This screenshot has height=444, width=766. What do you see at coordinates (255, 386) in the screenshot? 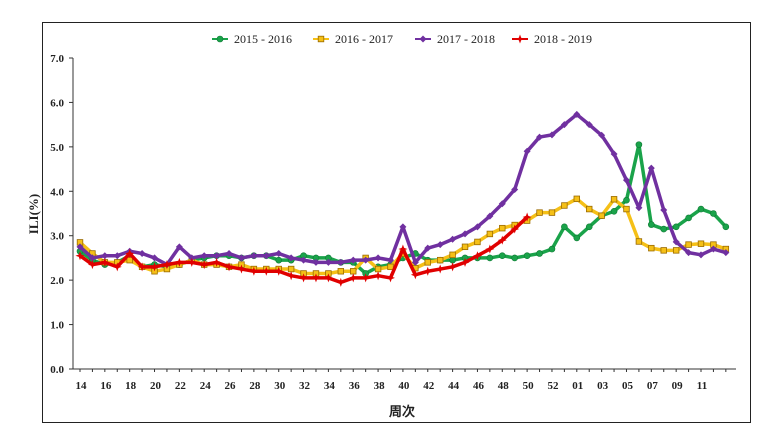
I see `x-tick-label: 28` at bounding box center [255, 386].